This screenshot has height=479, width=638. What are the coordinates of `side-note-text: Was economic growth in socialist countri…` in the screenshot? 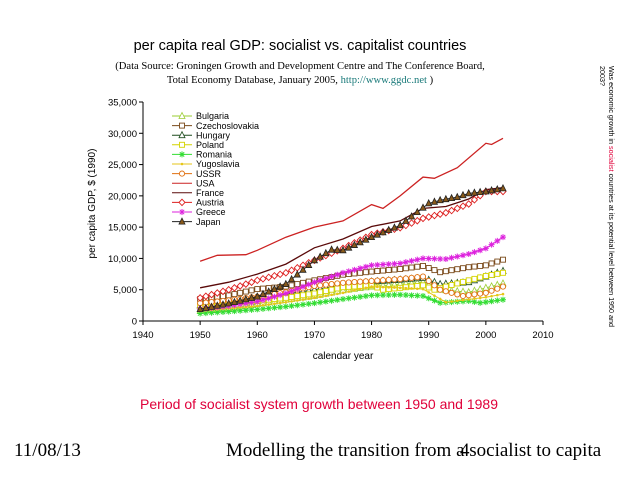 It's located at (607, 196).